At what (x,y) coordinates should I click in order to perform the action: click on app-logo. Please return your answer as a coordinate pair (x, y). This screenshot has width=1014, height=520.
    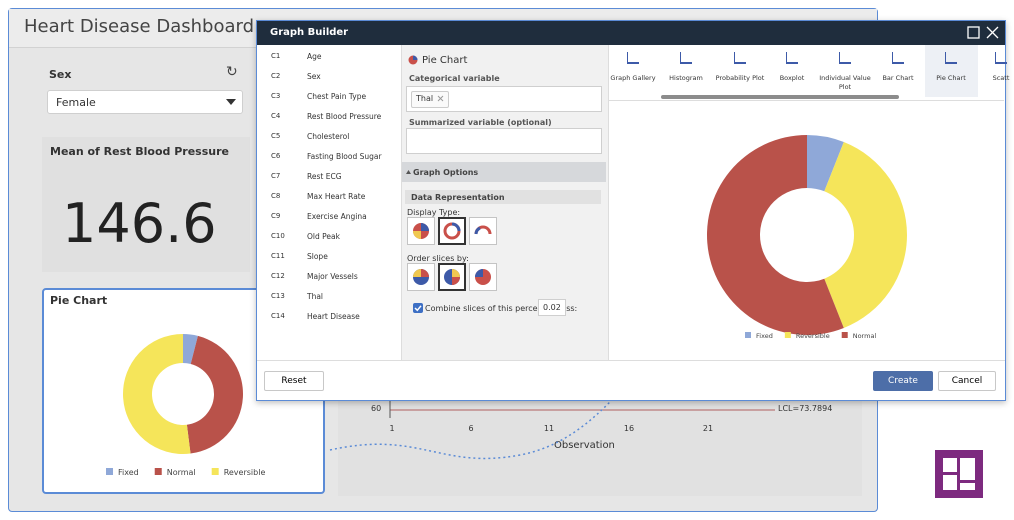
    Looking at the image, I should click on (959, 474).